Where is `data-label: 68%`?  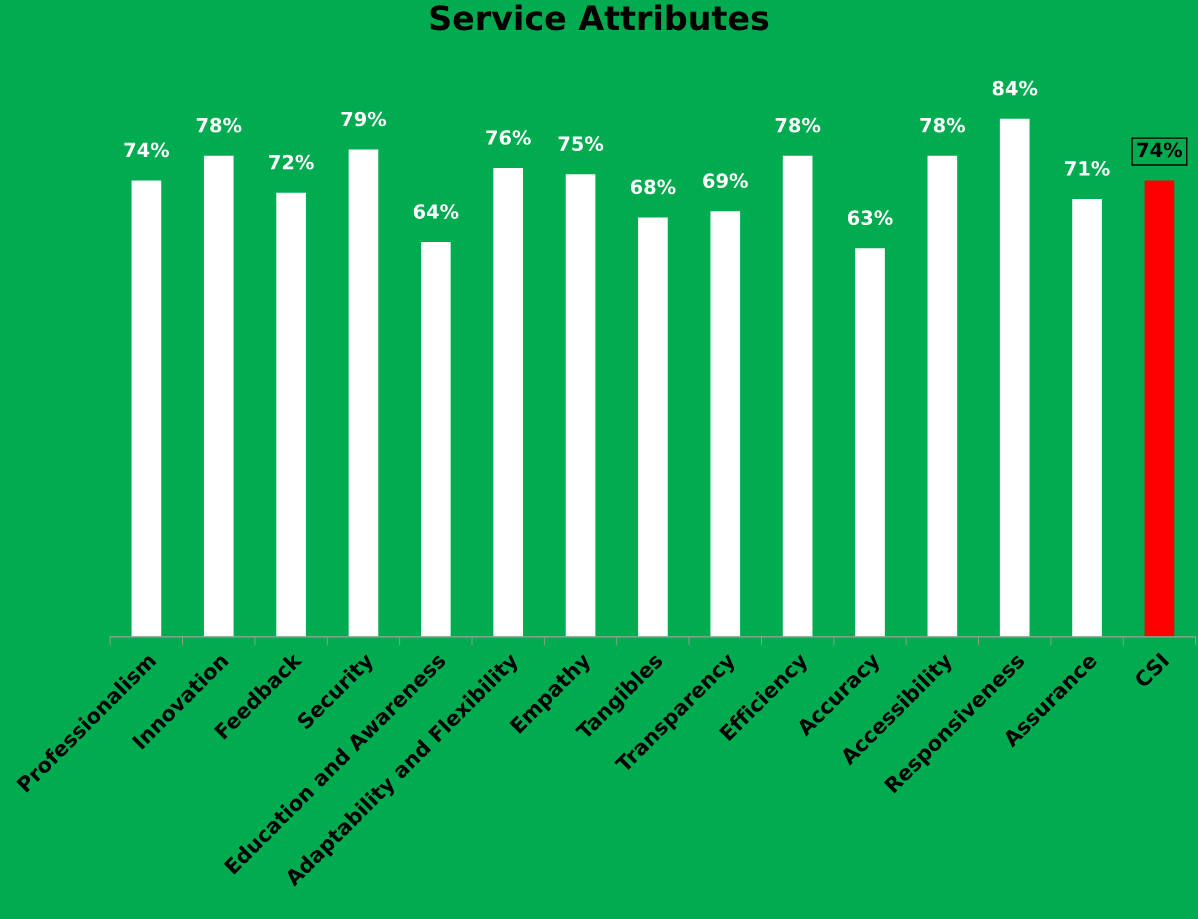 data-label: 68% is located at coordinates (653, 187).